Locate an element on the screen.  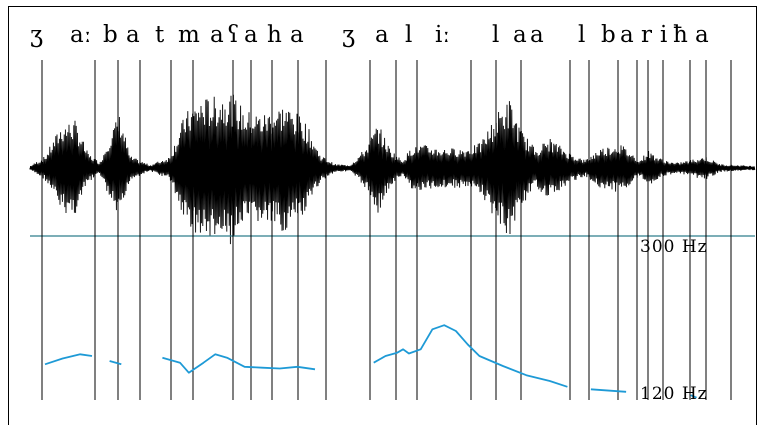
transcription-segment: i is located at coordinates (663, 35).